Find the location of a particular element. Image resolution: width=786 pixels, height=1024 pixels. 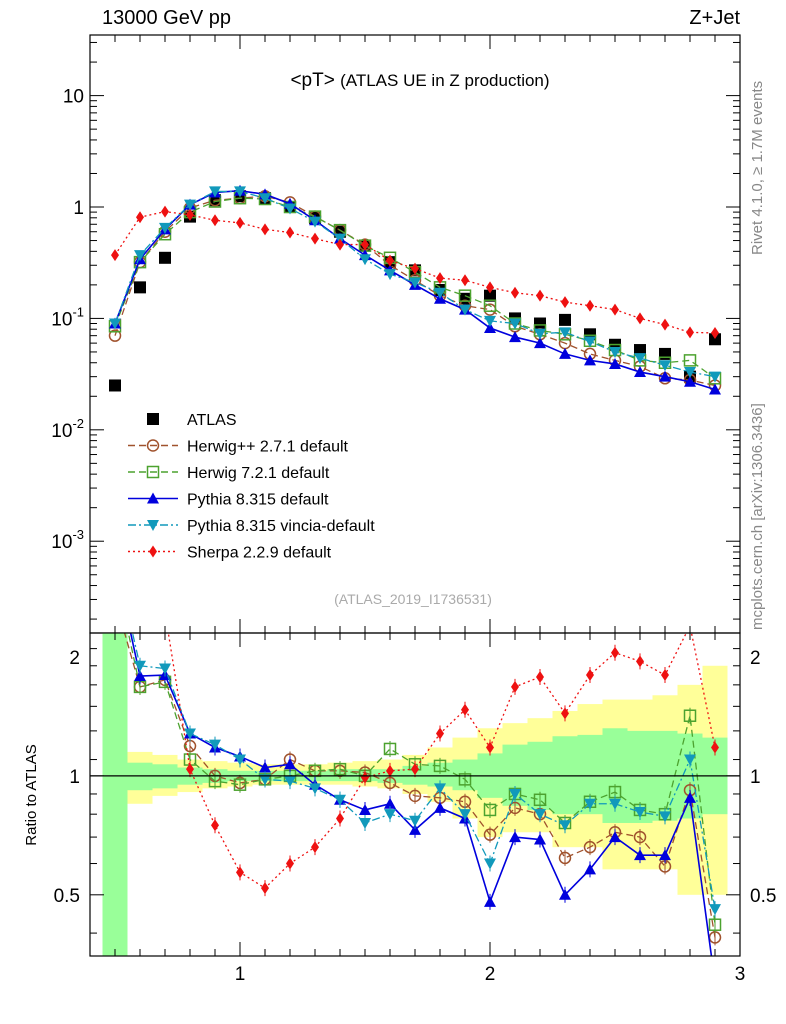

ratio-y-tick-label: 2 is located at coordinates (74, 658).